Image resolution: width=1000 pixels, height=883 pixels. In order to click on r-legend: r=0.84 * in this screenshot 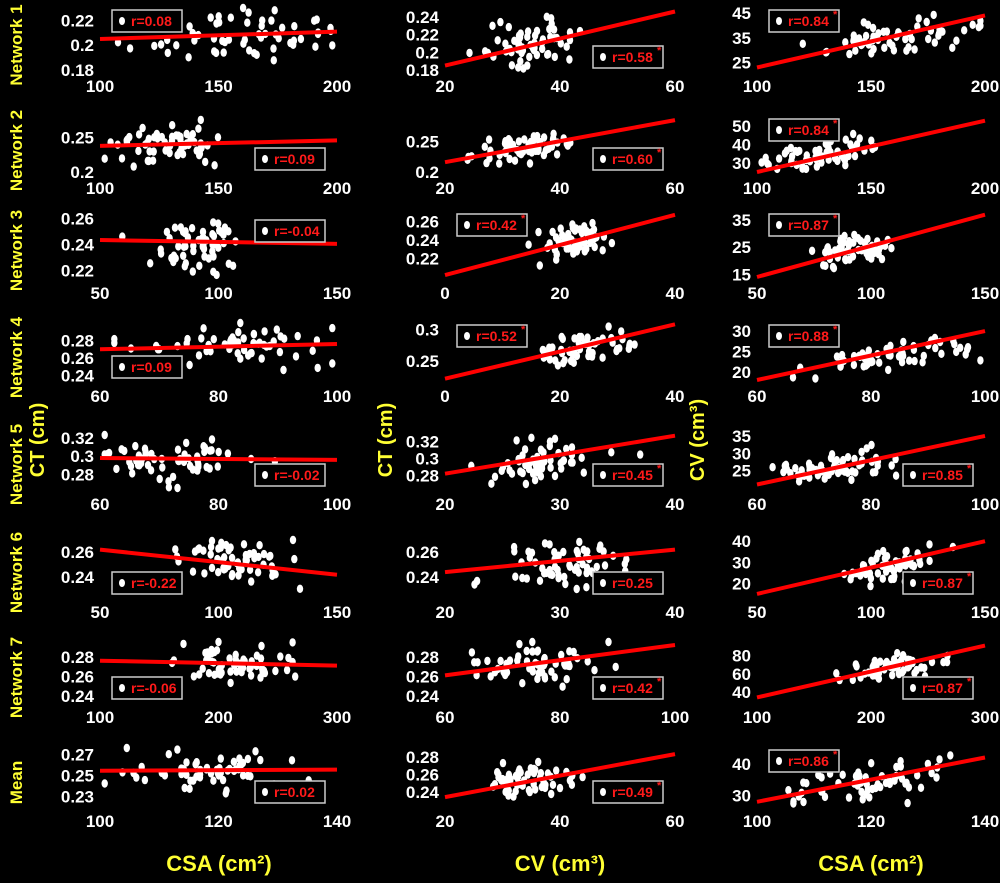, I will do `click(804, 130)`.